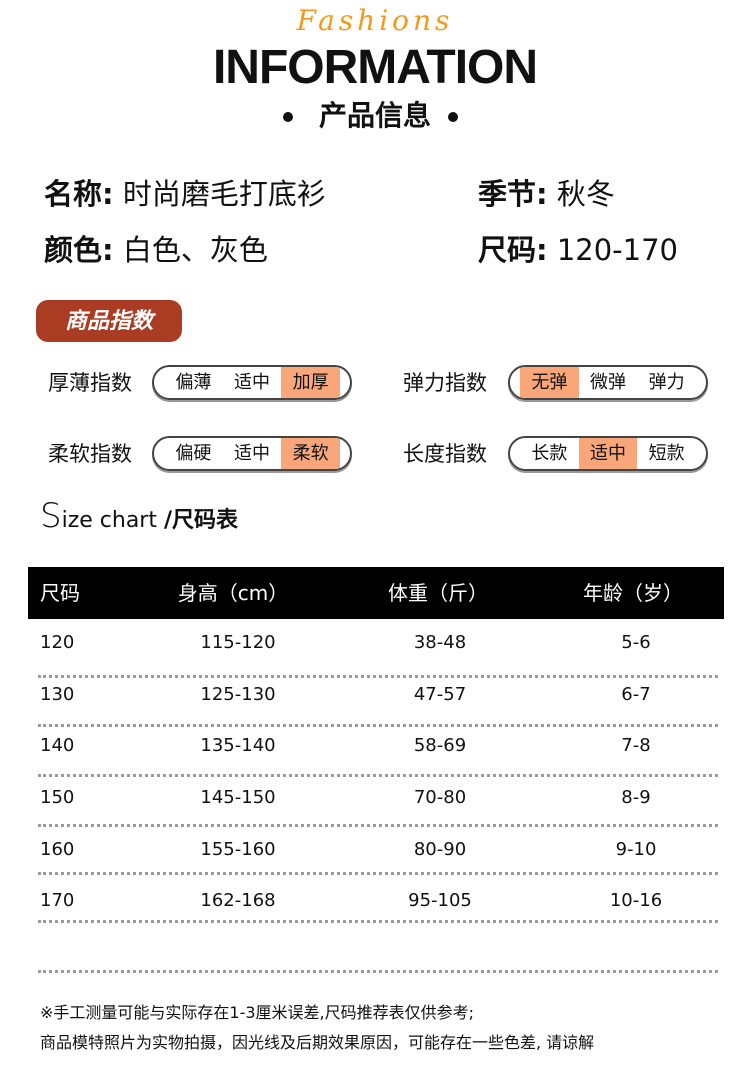 This screenshot has height=1070, width=750. I want to click on table-header: 尺码 身高（cm） 体重（斤） 年龄（岁）, so click(376, 593).